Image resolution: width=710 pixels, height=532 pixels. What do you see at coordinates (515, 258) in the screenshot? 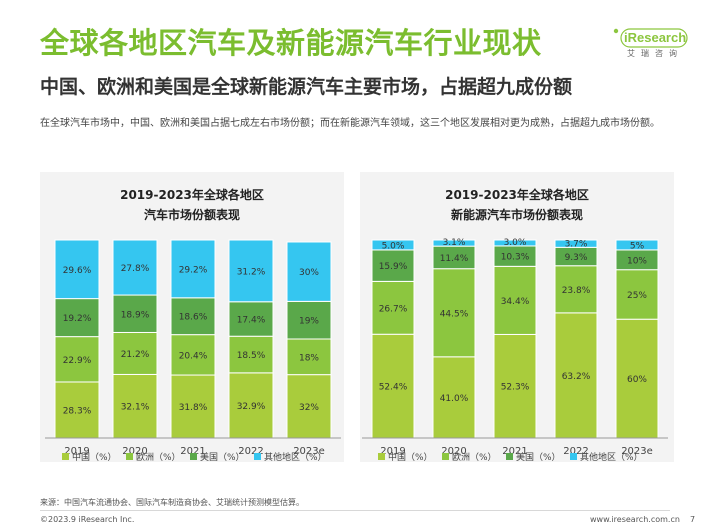
I see `data-label: 10.3%` at bounding box center [515, 258].